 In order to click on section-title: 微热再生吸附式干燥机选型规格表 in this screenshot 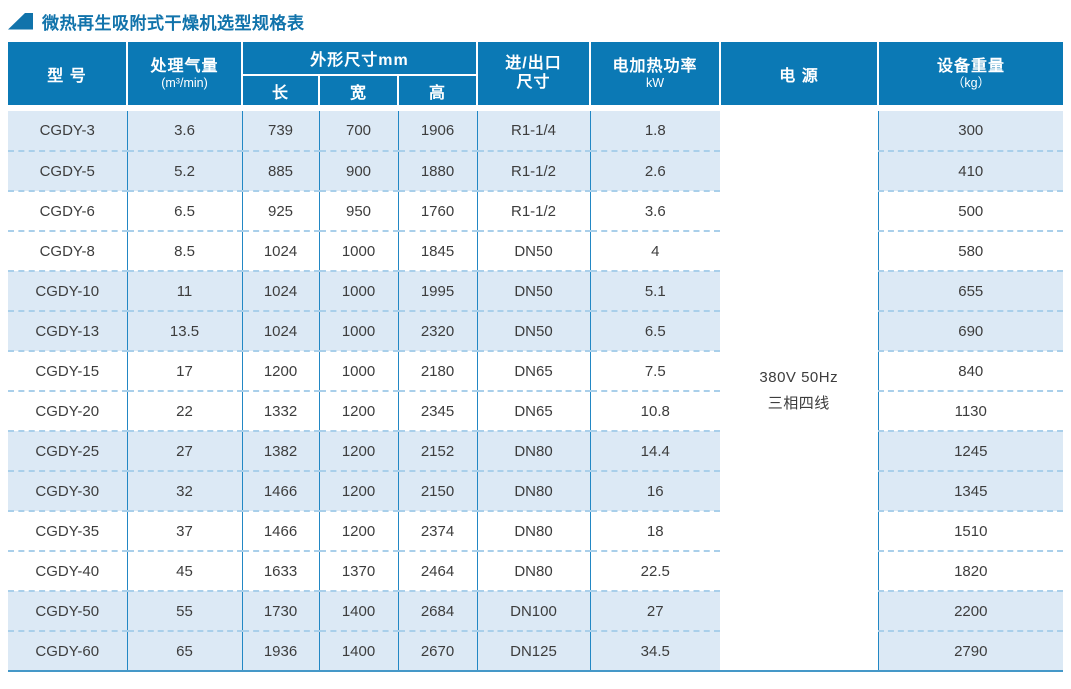, I will do `click(173, 23)`.